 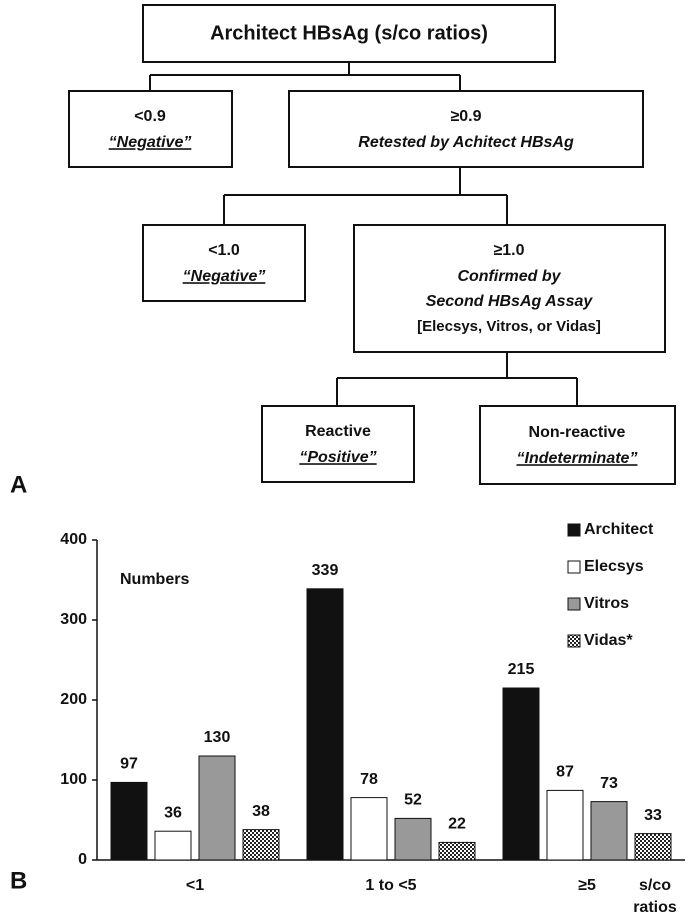 I want to click on value-label: 33, so click(x=653, y=815).